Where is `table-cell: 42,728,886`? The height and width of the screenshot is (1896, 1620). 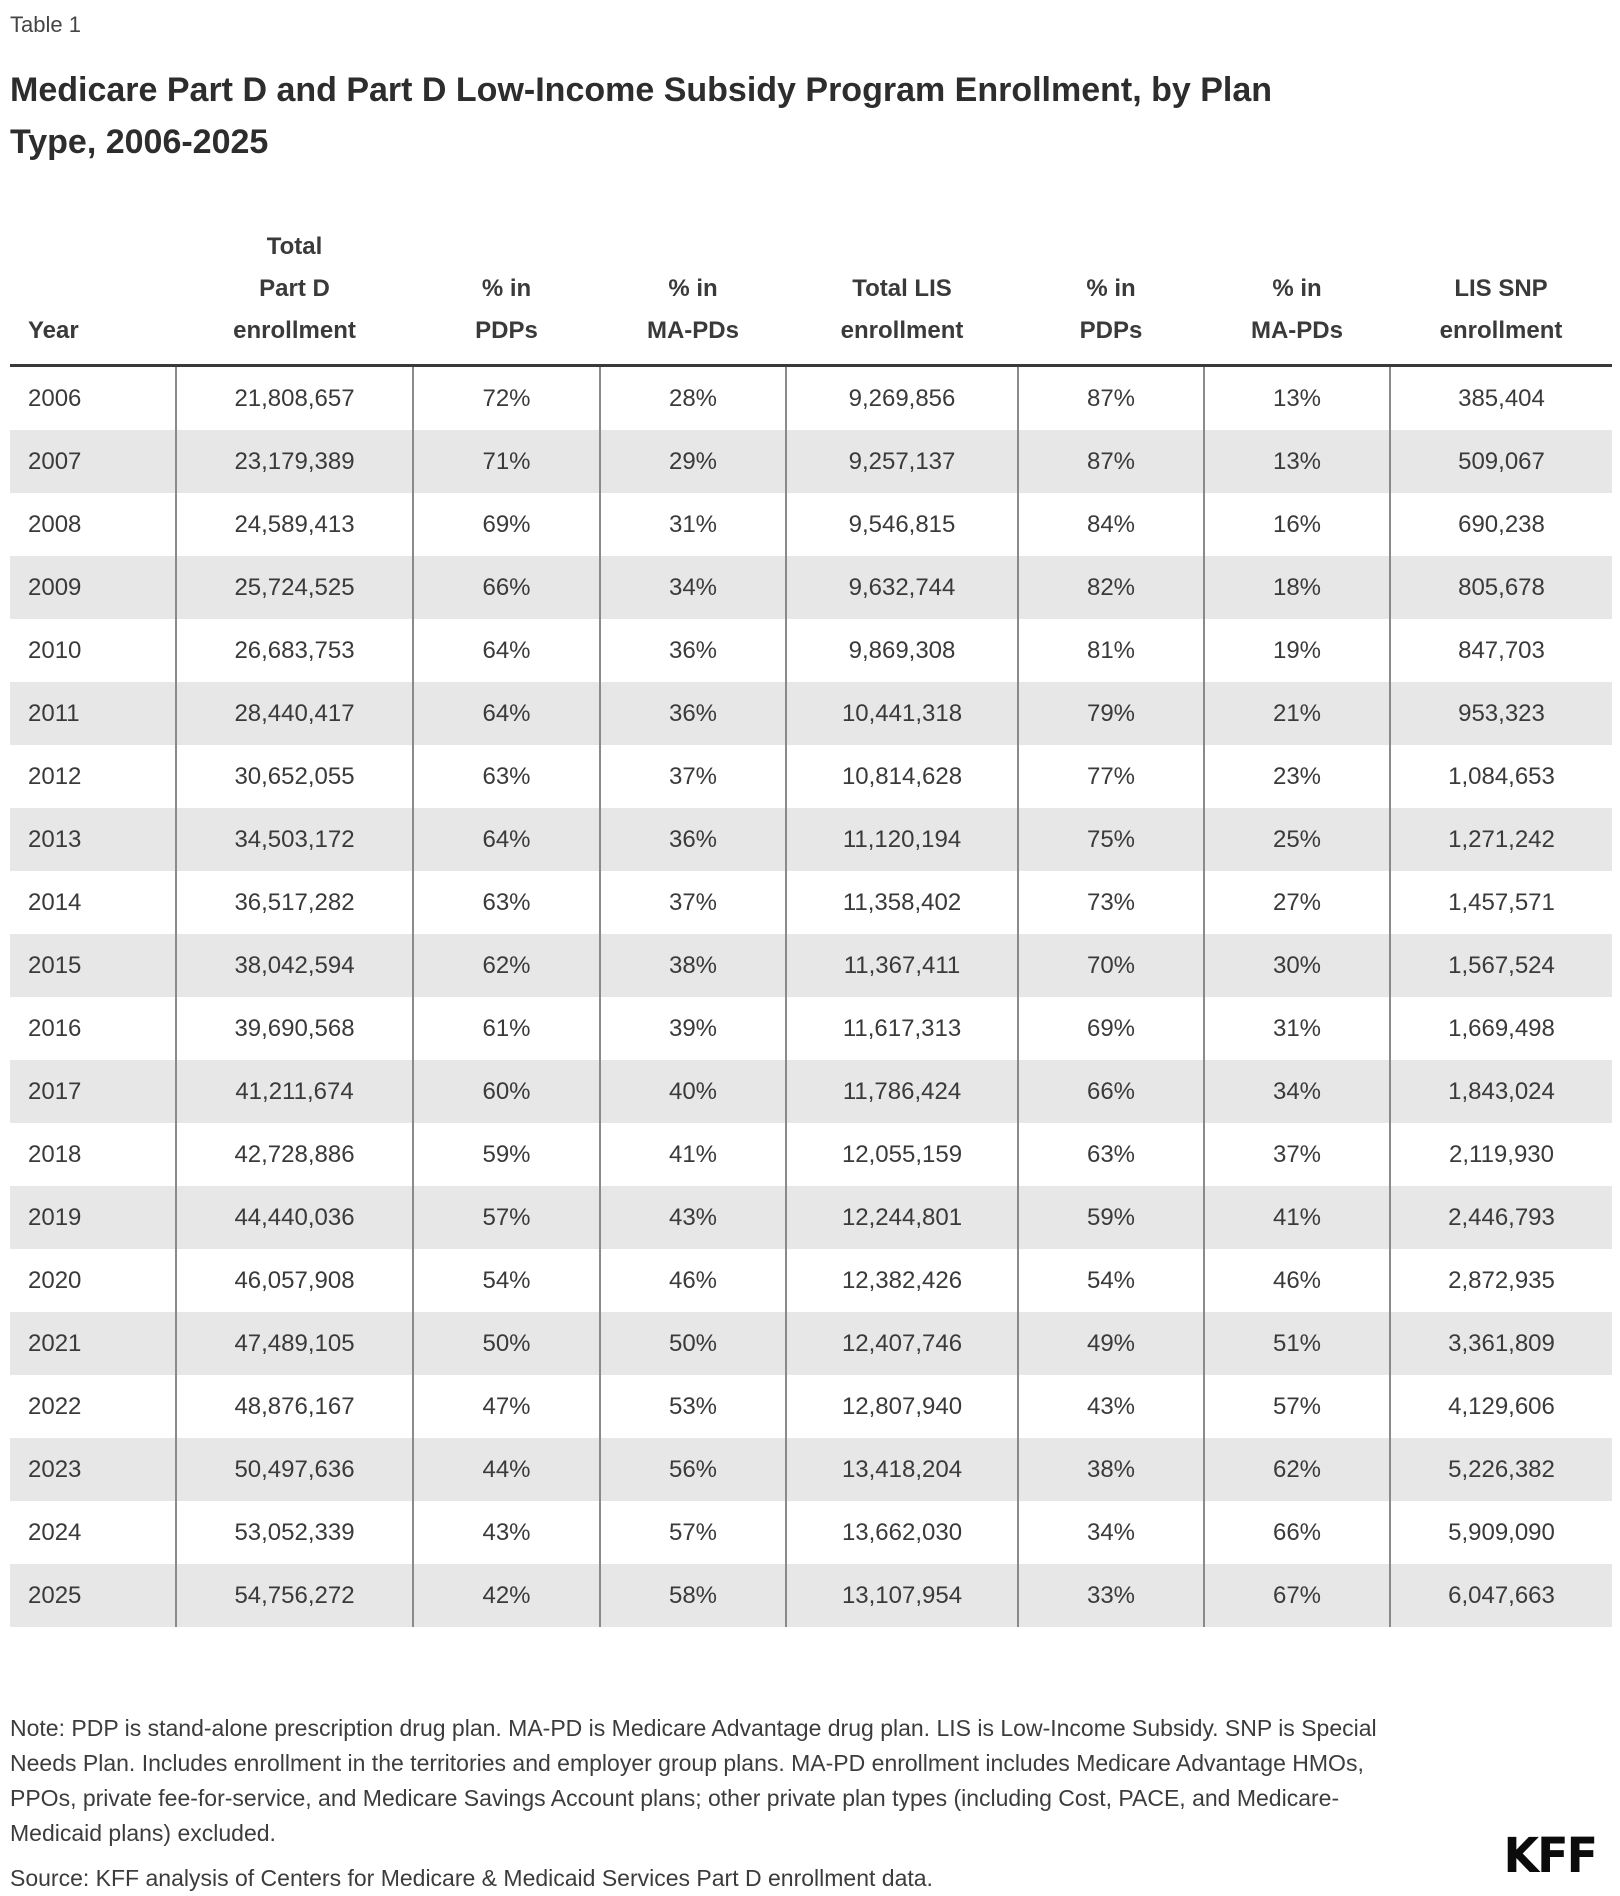 table-cell: 42,728,886 is located at coordinates (294, 1154).